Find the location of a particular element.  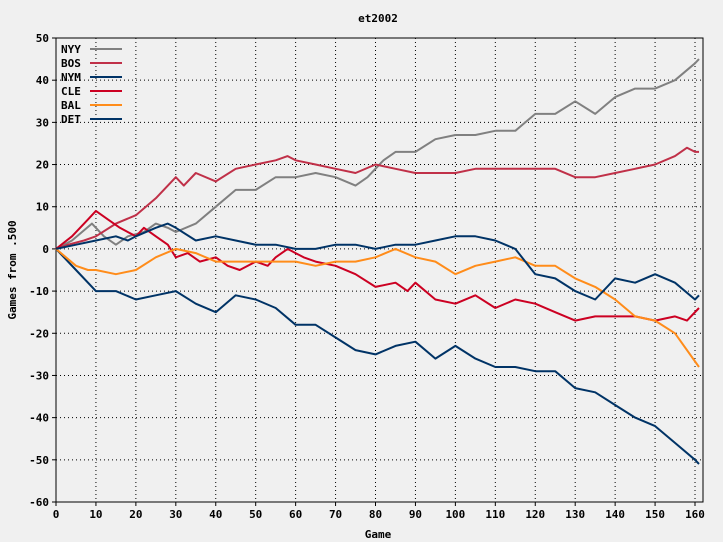

x-tick-label: 100 is located at coordinates (455, 514).